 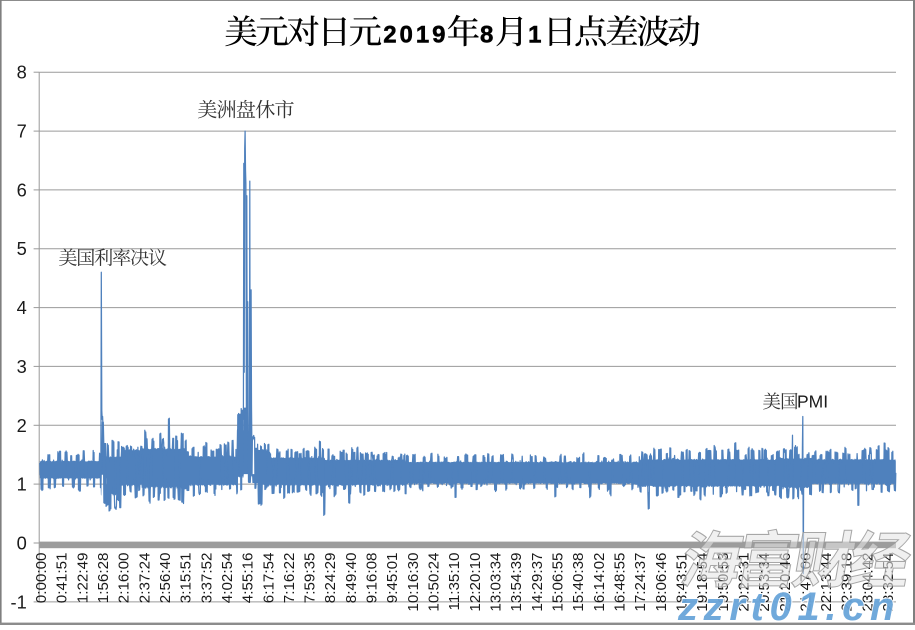 What do you see at coordinates (22, 248) in the screenshot?
I see `svg-text: 5` at bounding box center [22, 248].